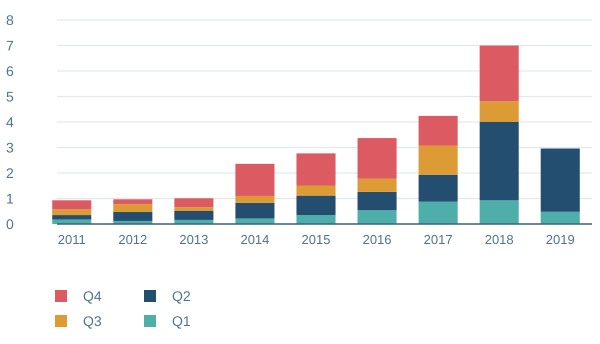  Describe the element at coordinates (560, 239) in the screenshot. I see `x-tick-label: 2019` at that location.